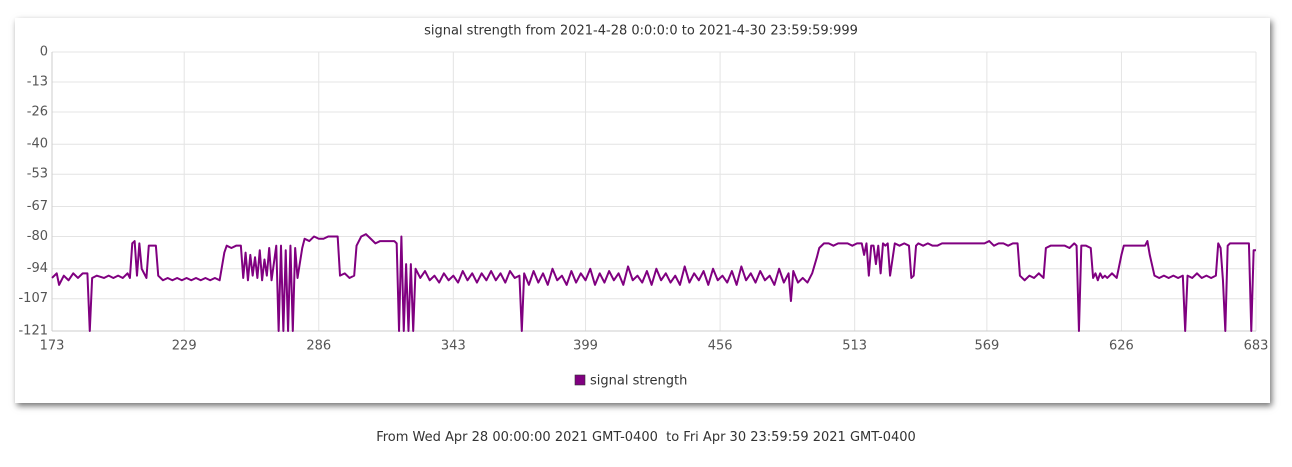 This screenshot has height=467, width=1292. What do you see at coordinates (585, 346) in the screenshot?
I see `x-tick-label: 399` at bounding box center [585, 346].